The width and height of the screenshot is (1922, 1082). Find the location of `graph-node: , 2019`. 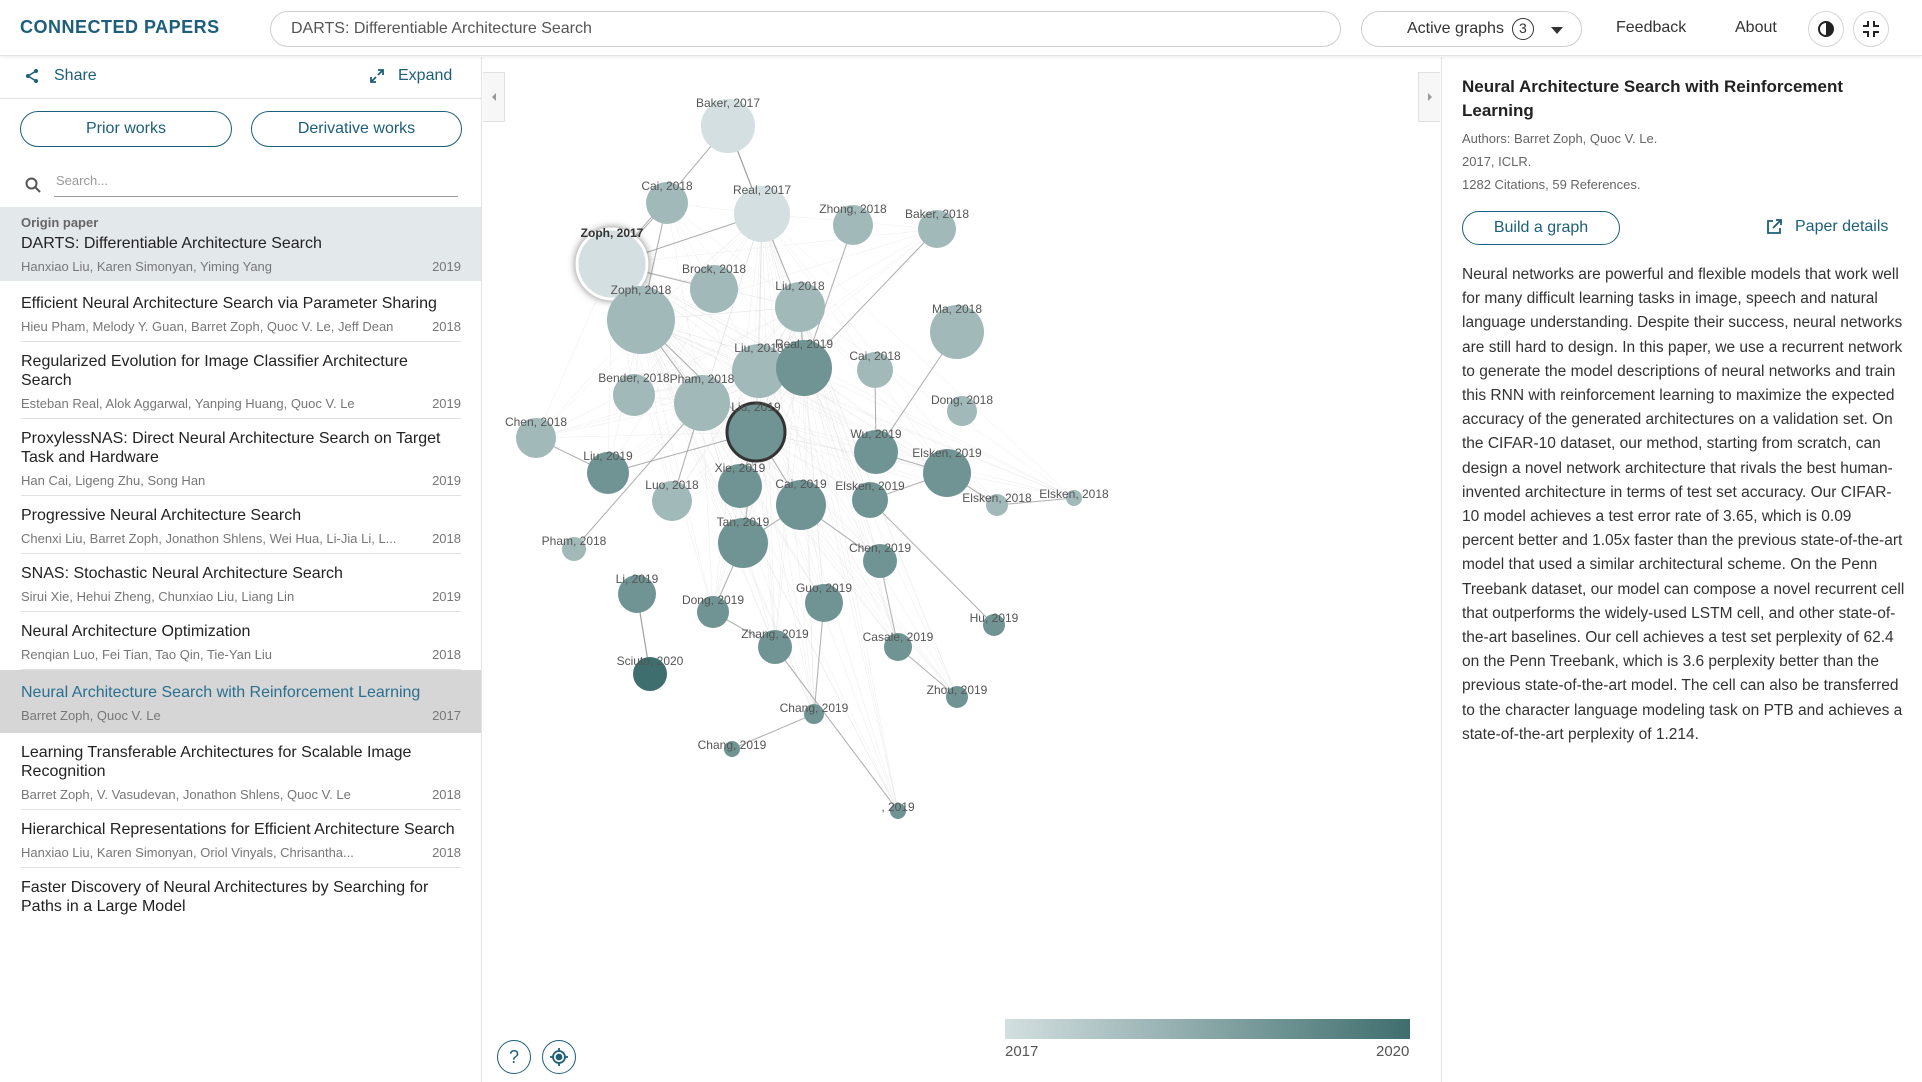

graph-node: , 2019 is located at coordinates (898, 809).